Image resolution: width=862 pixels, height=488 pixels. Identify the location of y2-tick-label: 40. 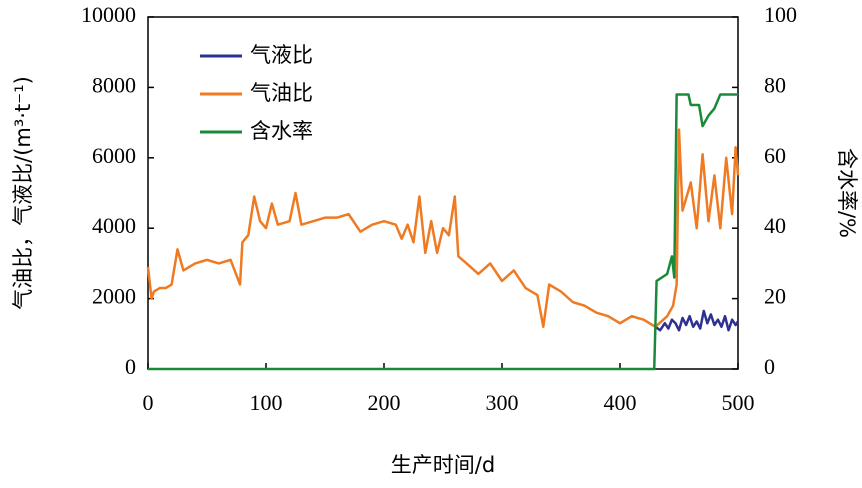
(775, 225).